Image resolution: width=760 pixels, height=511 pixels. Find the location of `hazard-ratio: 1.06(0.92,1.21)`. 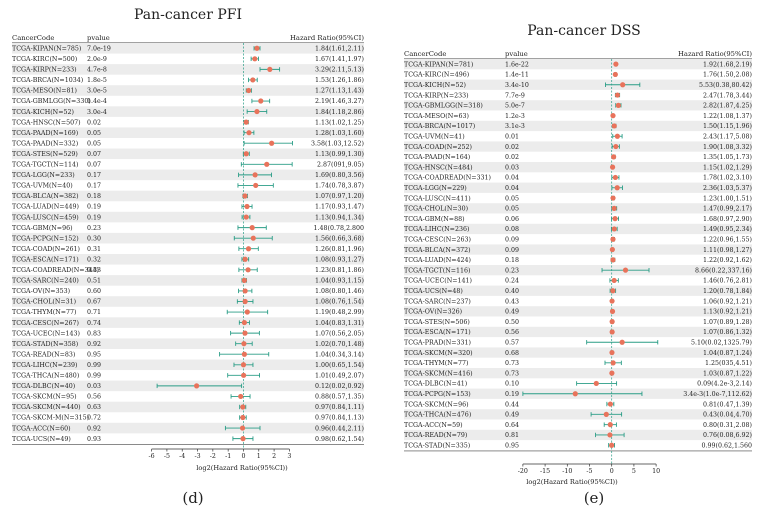

hazard-ratio: 1.06(0.92,1.21) is located at coordinates (727, 301).